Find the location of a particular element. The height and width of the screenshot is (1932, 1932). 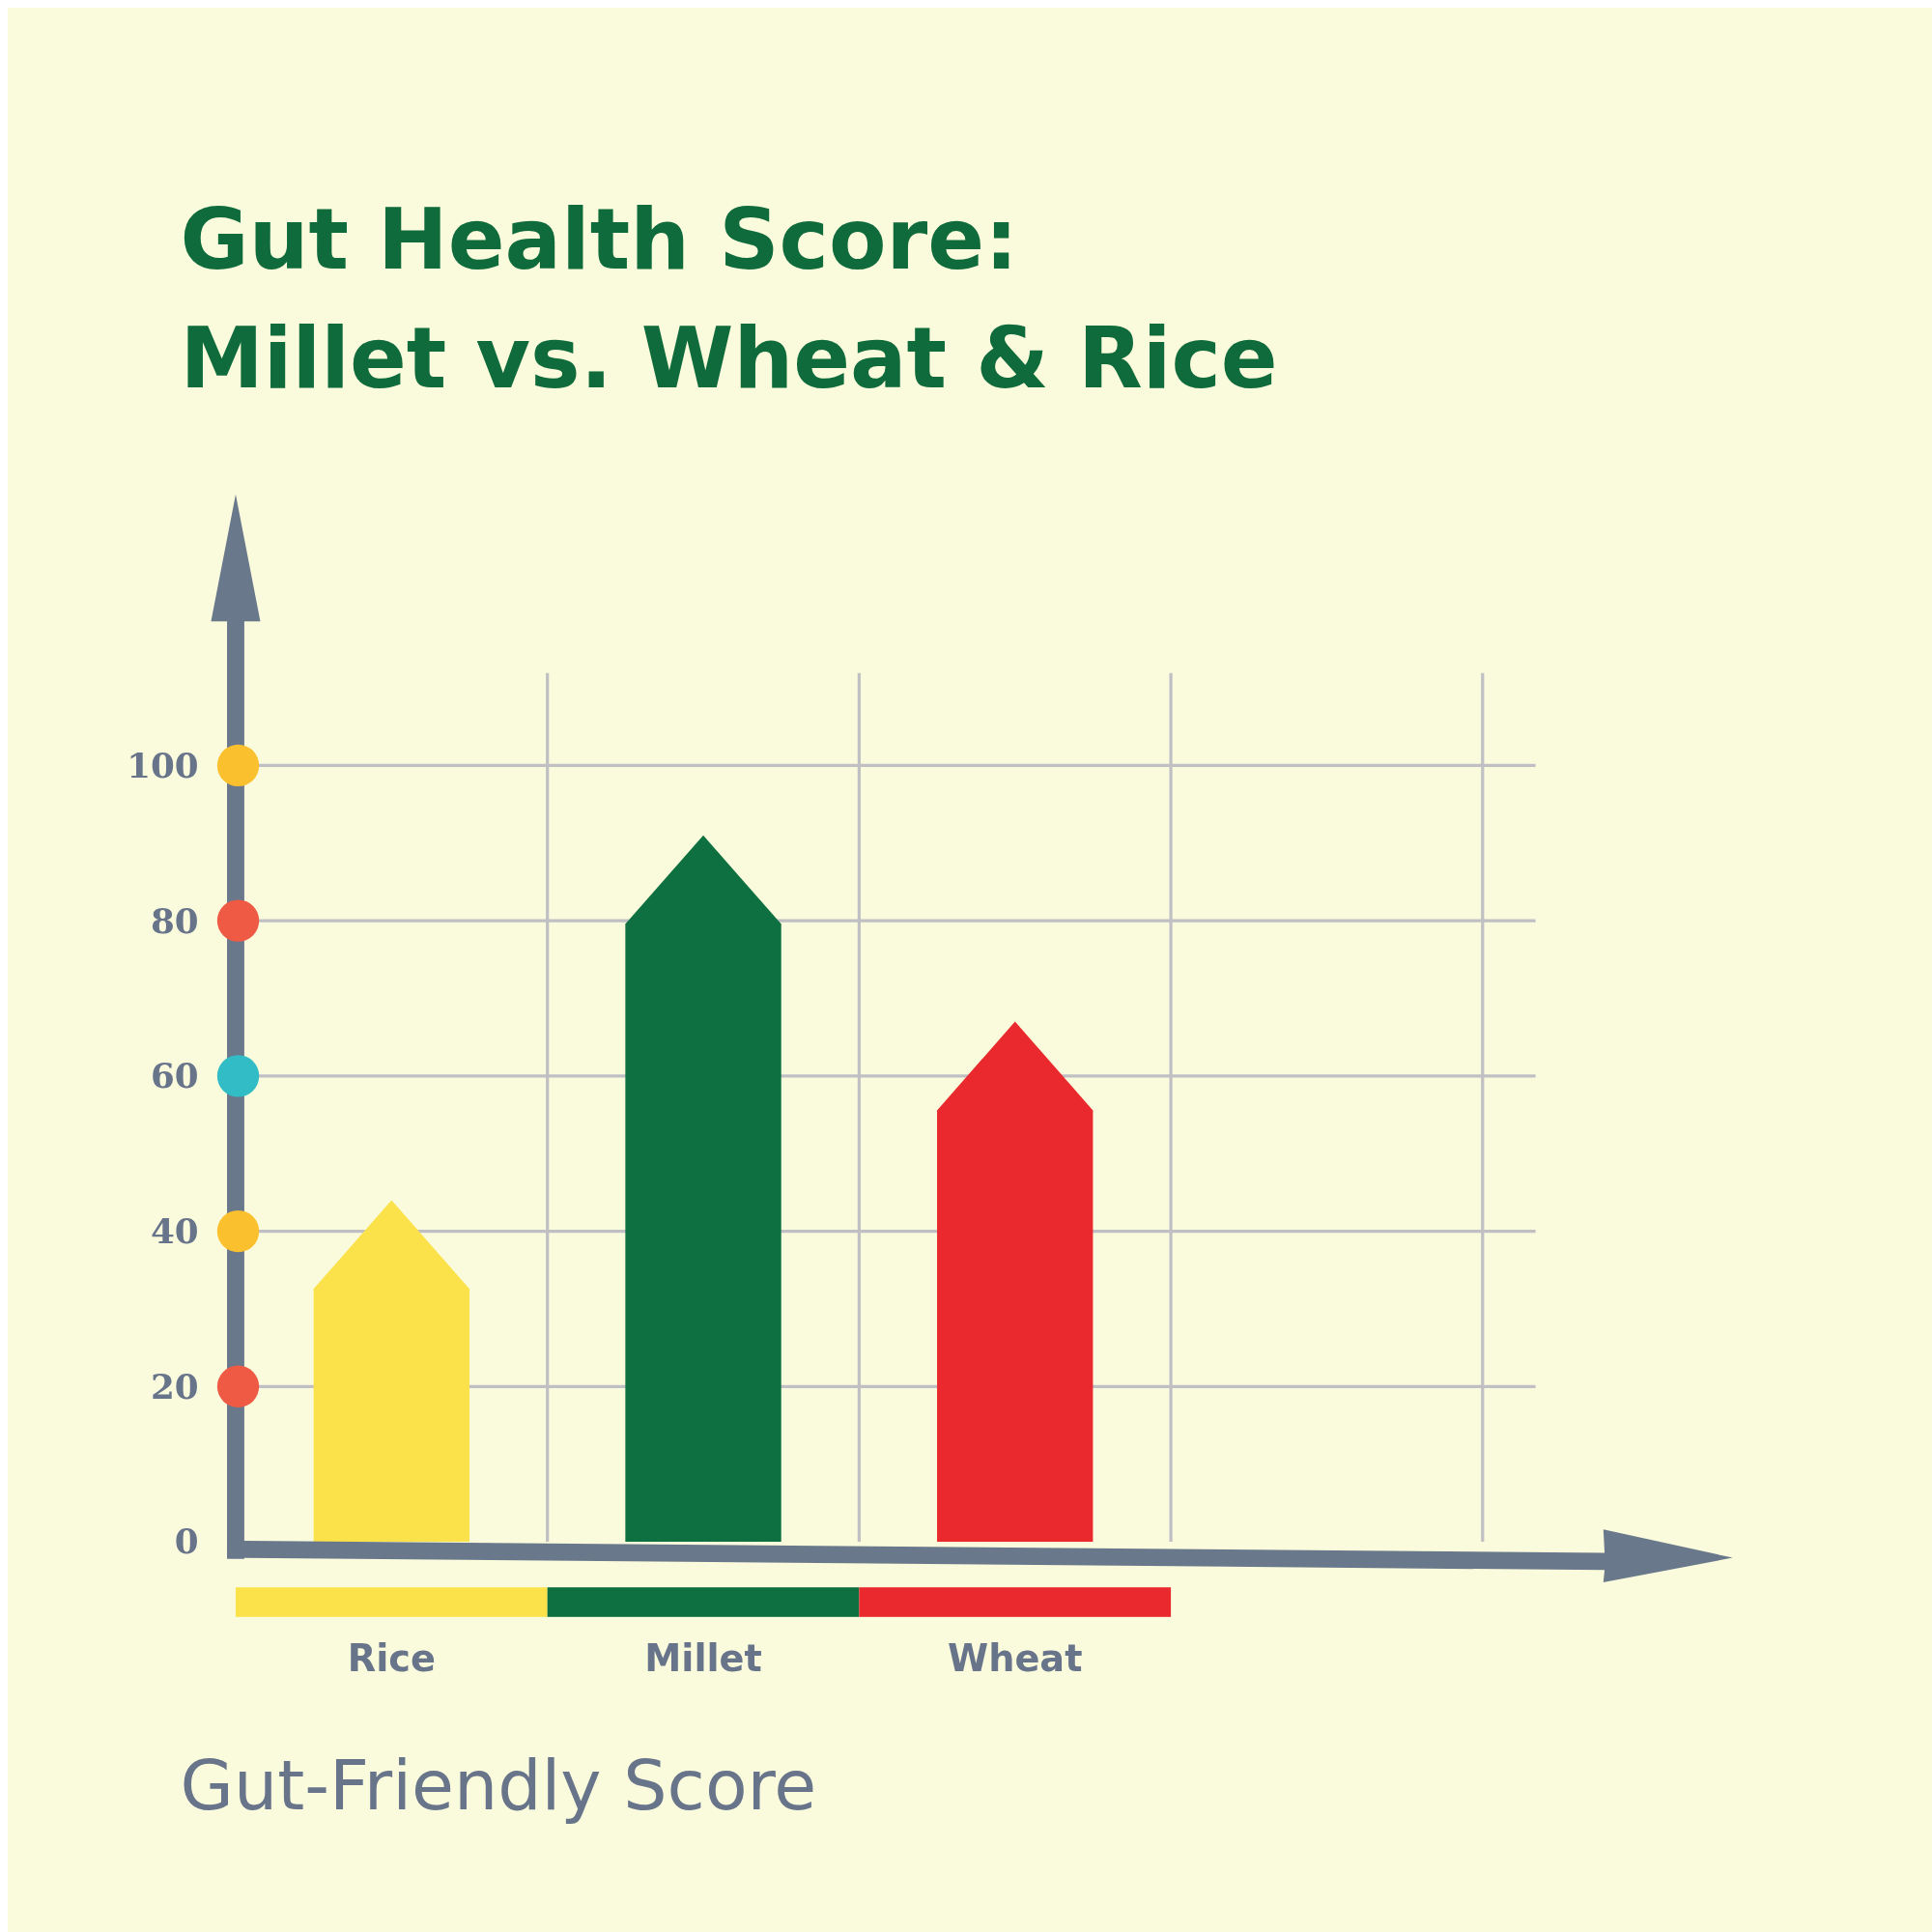

x-axis-title: Gut-Friendly Score is located at coordinates (498, 1785).